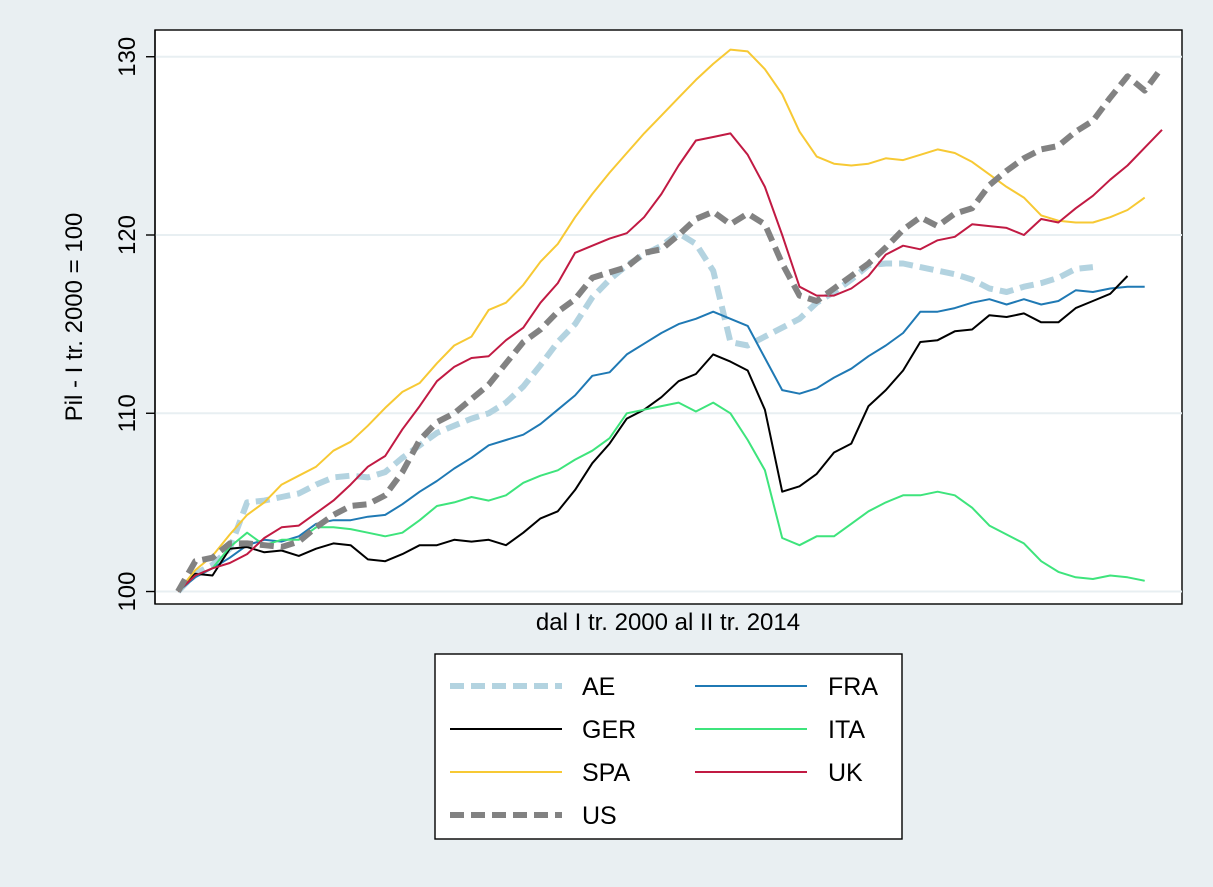  Describe the element at coordinates (664, 751) in the screenshot. I see `legend-entries: AE FRA GER ITA SPA UK US` at that location.